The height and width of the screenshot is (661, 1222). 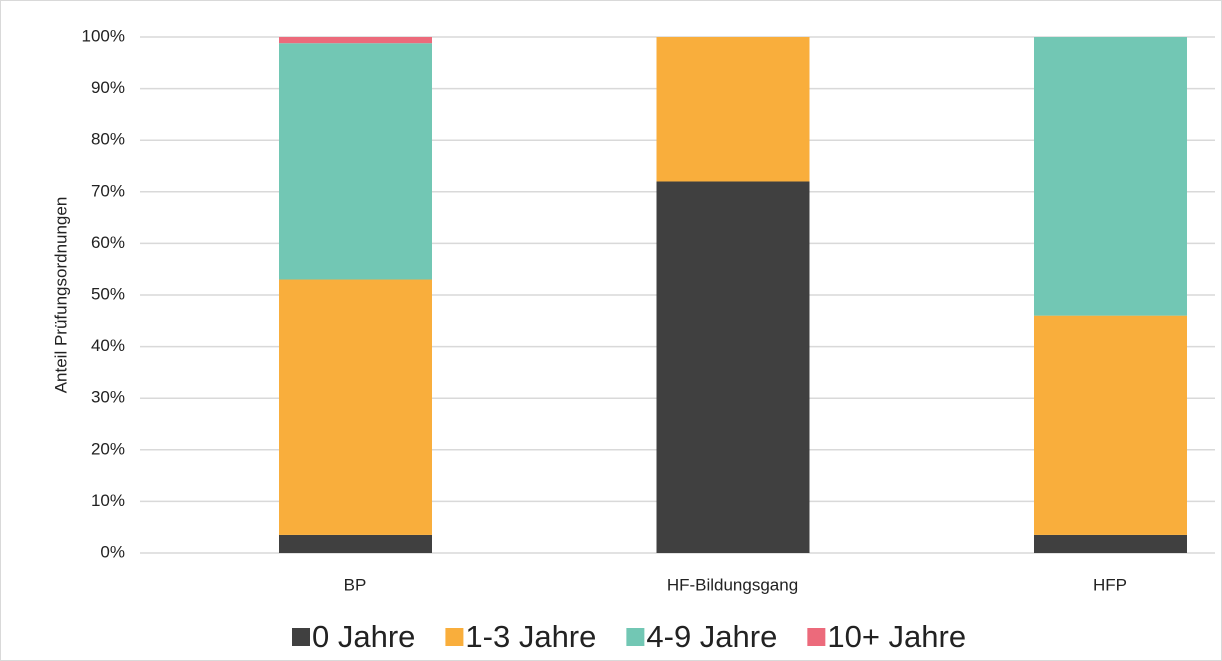 What do you see at coordinates (896, 636) in the screenshot?
I see `legend-label: 10+ Jahre` at bounding box center [896, 636].